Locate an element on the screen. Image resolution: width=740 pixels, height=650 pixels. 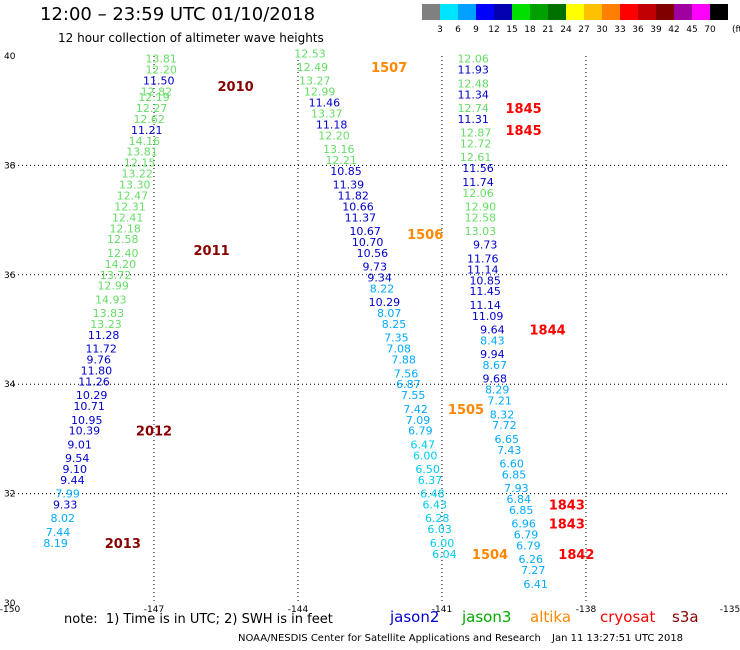
wave-height-label: 9.01 is located at coordinates (79, 444).